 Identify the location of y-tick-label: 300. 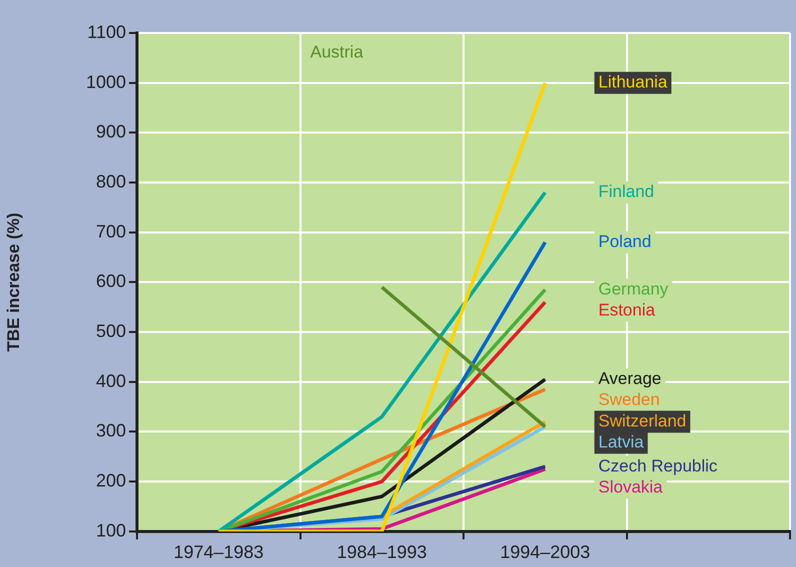
(111, 430).